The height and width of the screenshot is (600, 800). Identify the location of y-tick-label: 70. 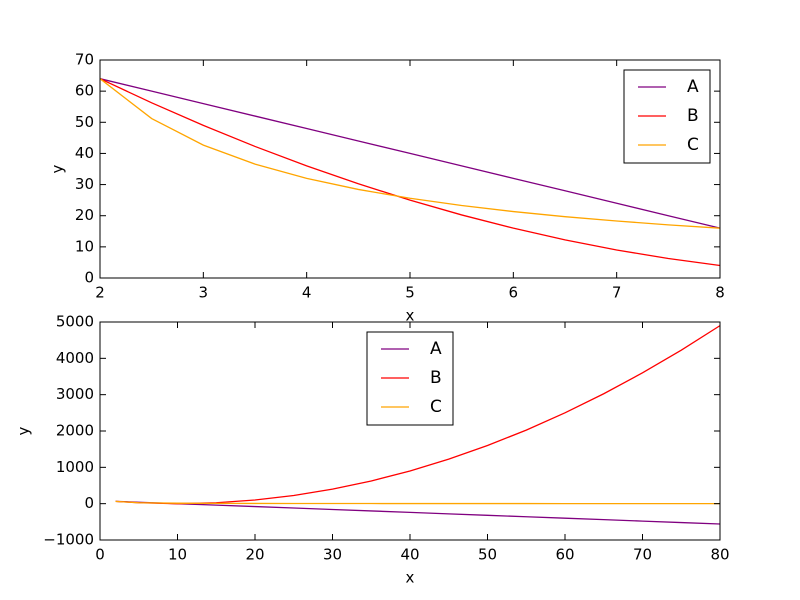
(84, 60).